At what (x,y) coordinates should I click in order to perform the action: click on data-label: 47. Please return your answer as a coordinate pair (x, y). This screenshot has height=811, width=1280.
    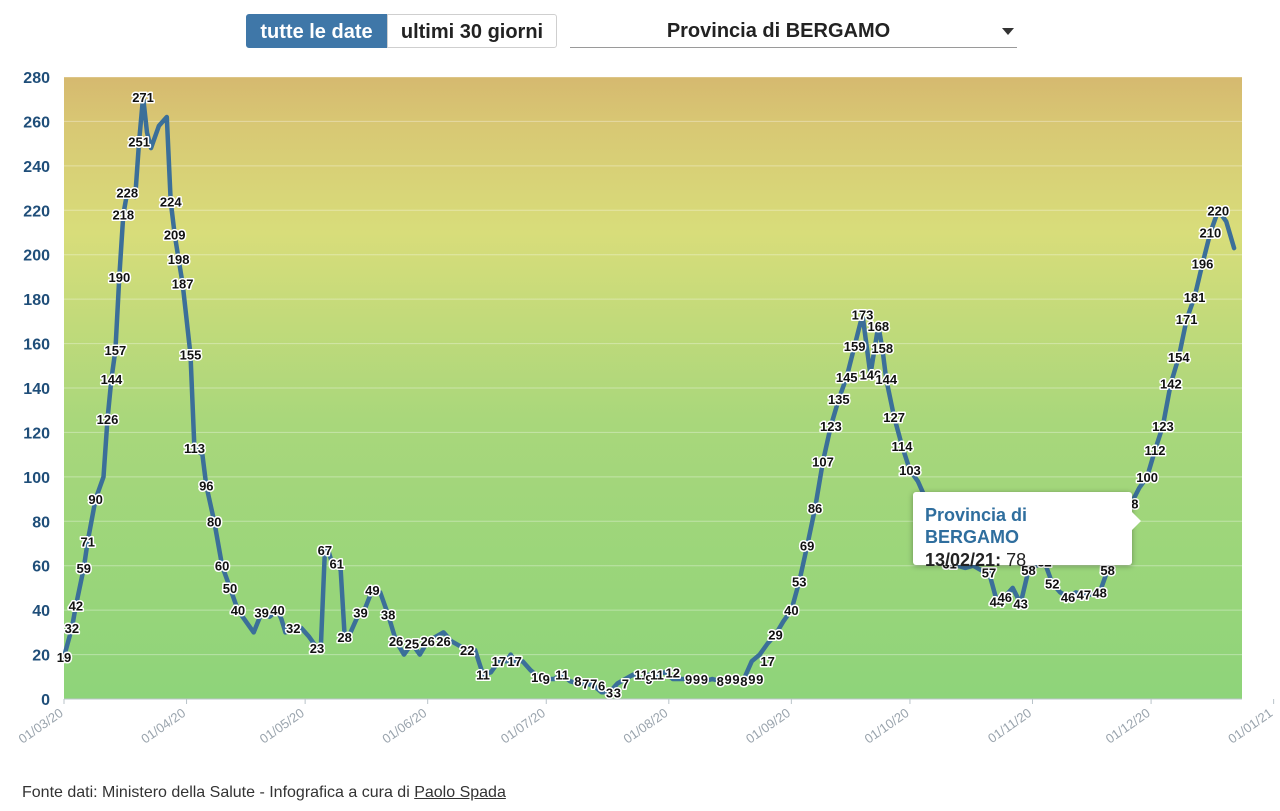
    Looking at the image, I should click on (1084, 595).